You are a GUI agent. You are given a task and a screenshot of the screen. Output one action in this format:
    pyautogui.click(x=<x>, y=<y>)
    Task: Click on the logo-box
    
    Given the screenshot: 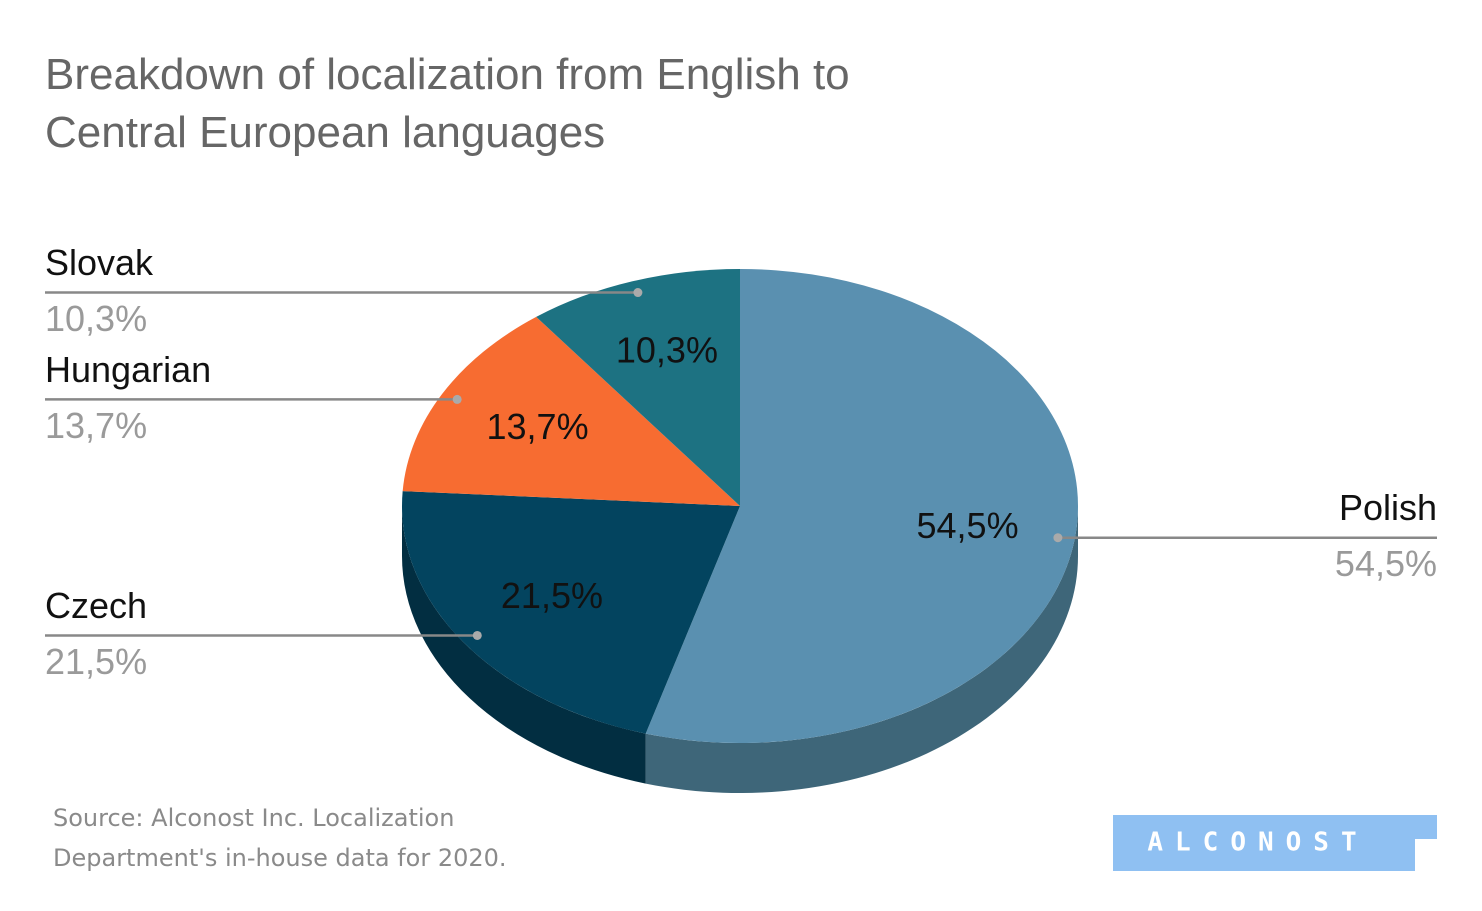 What is the action you would take?
    pyautogui.click(x=1264, y=843)
    